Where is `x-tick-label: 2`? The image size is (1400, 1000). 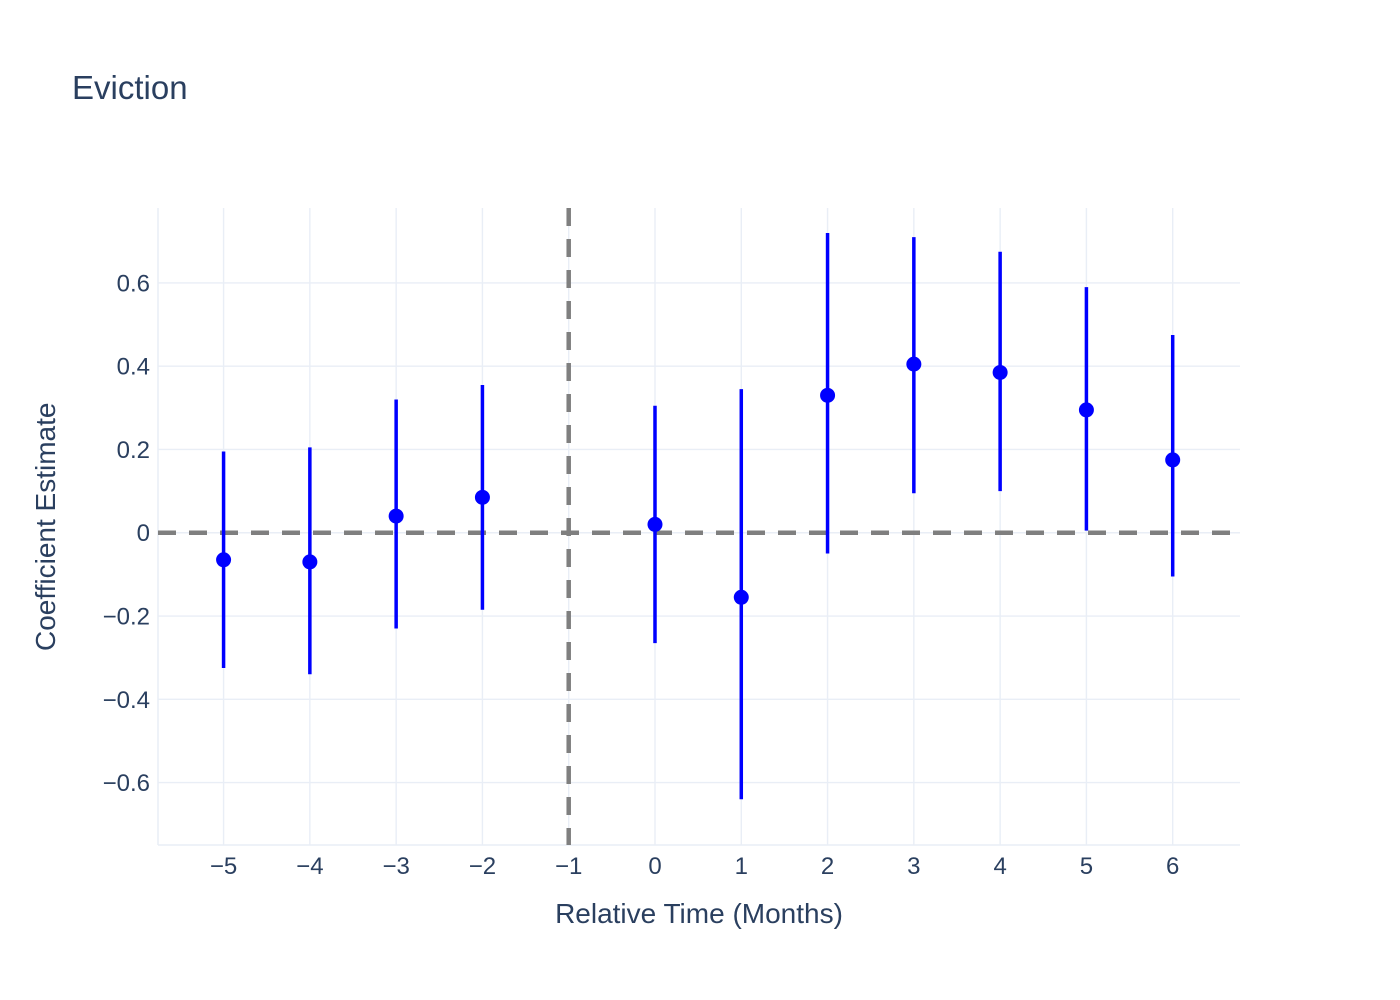 x-tick-label: 2 is located at coordinates (827, 866).